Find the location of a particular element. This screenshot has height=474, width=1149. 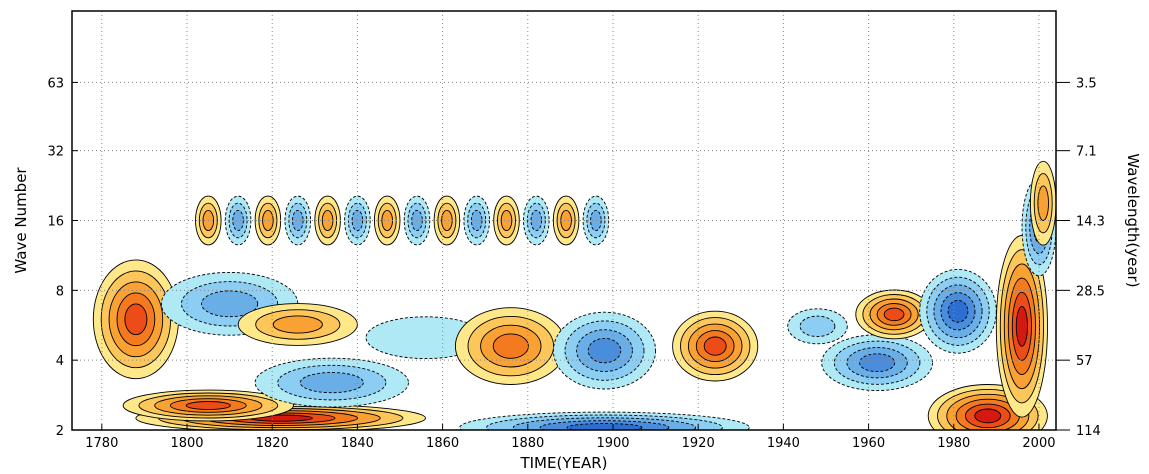

y2-tick-label: 28.5 is located at coordinates (1090, 291).